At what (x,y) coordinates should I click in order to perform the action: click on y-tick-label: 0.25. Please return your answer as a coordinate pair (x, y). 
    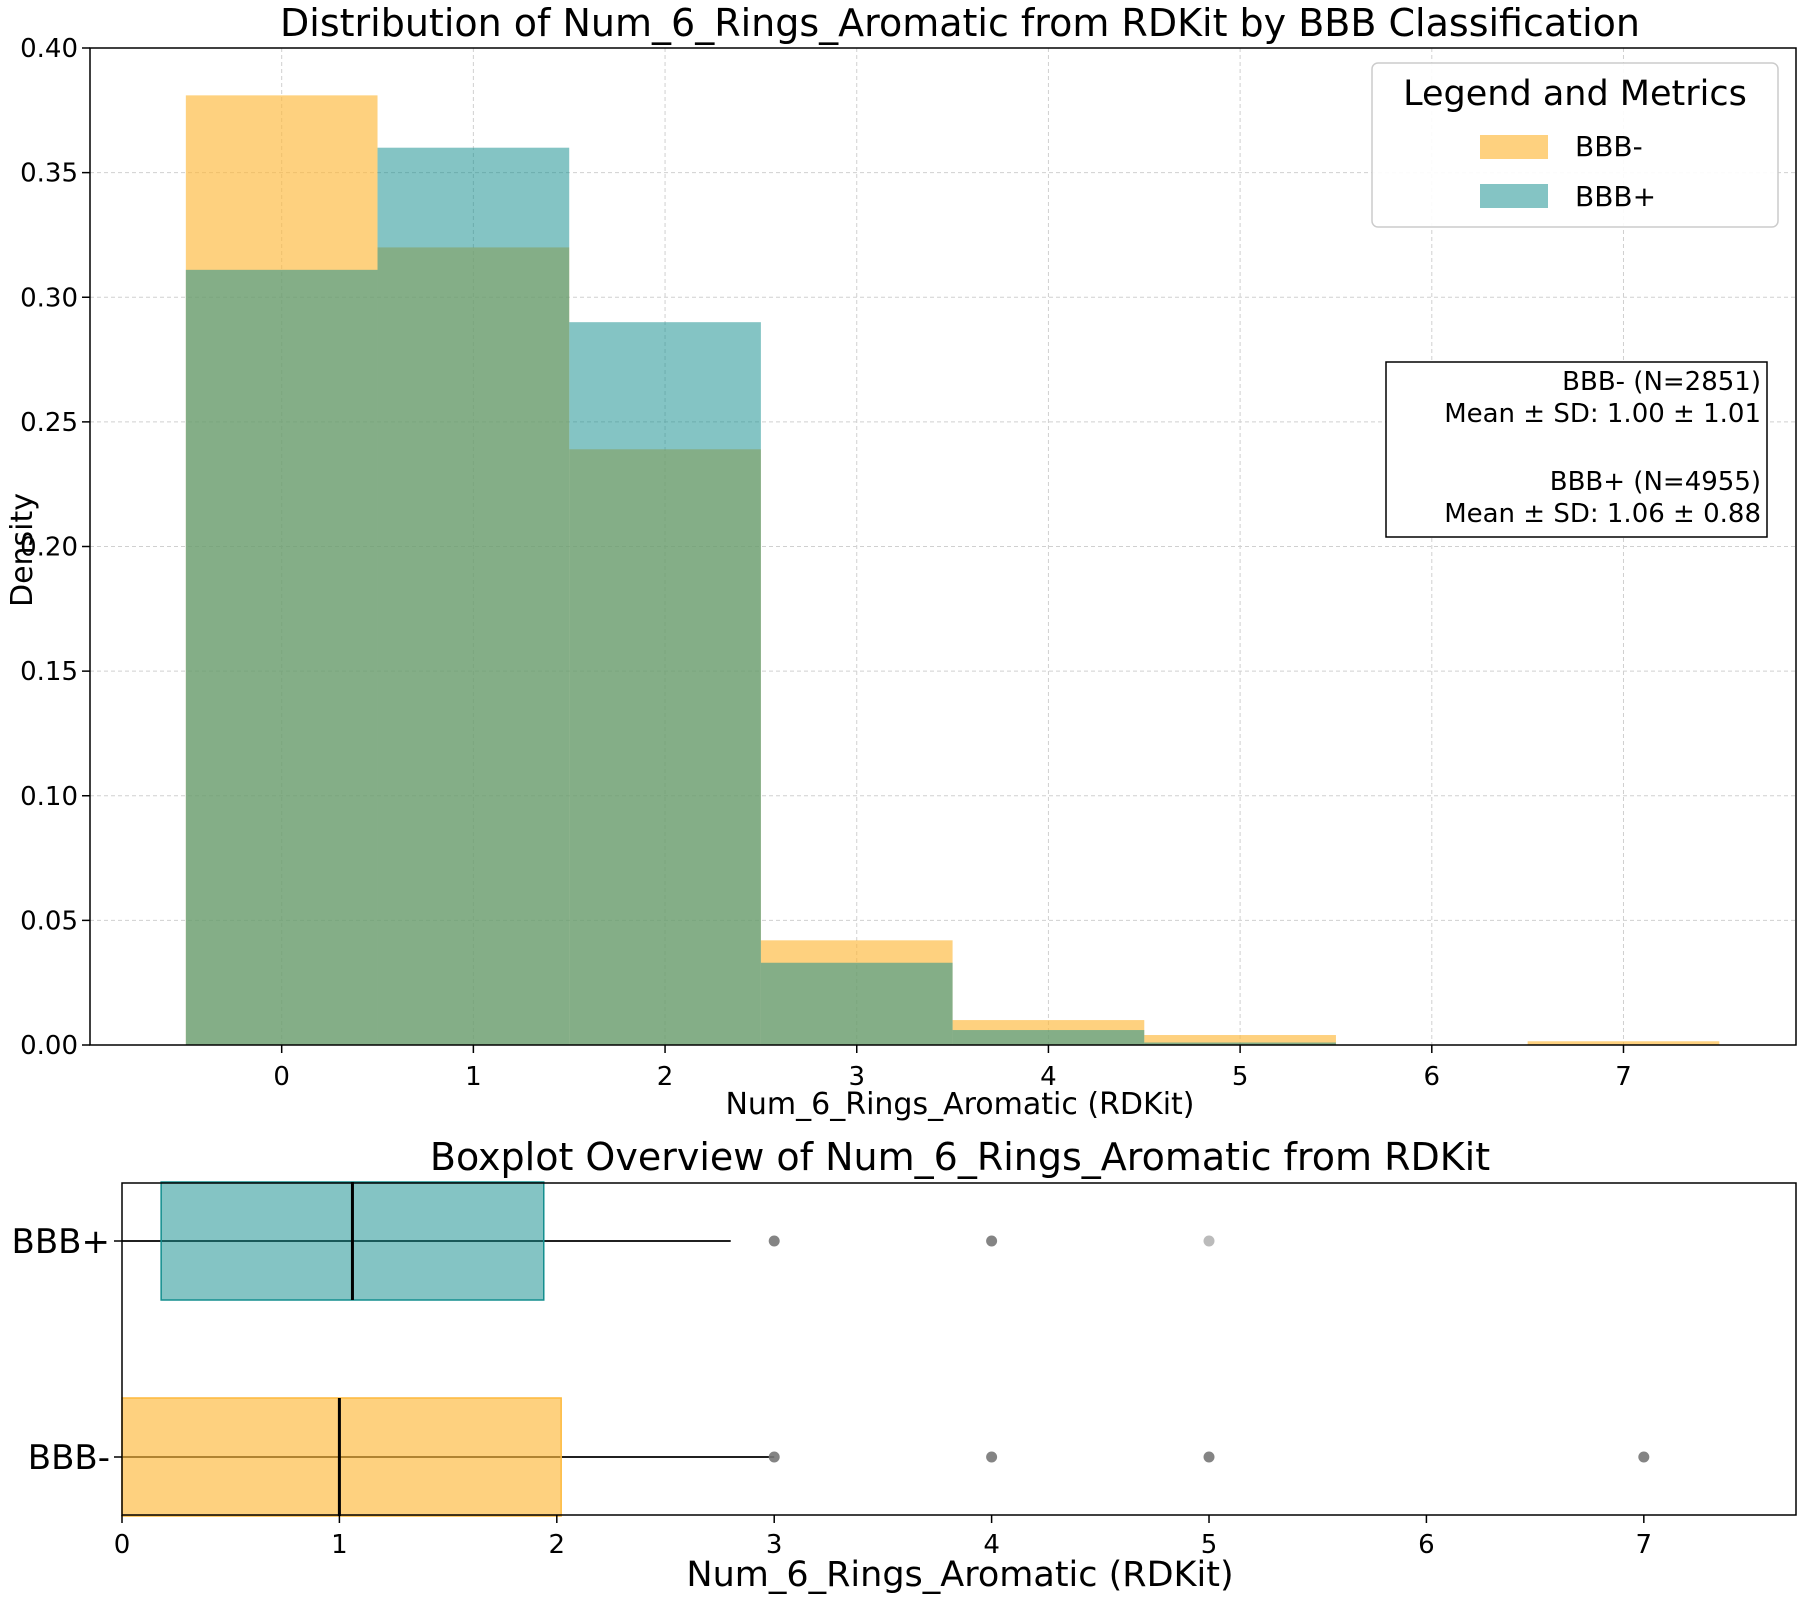
    Looking at the image, I should click on (49, 423).